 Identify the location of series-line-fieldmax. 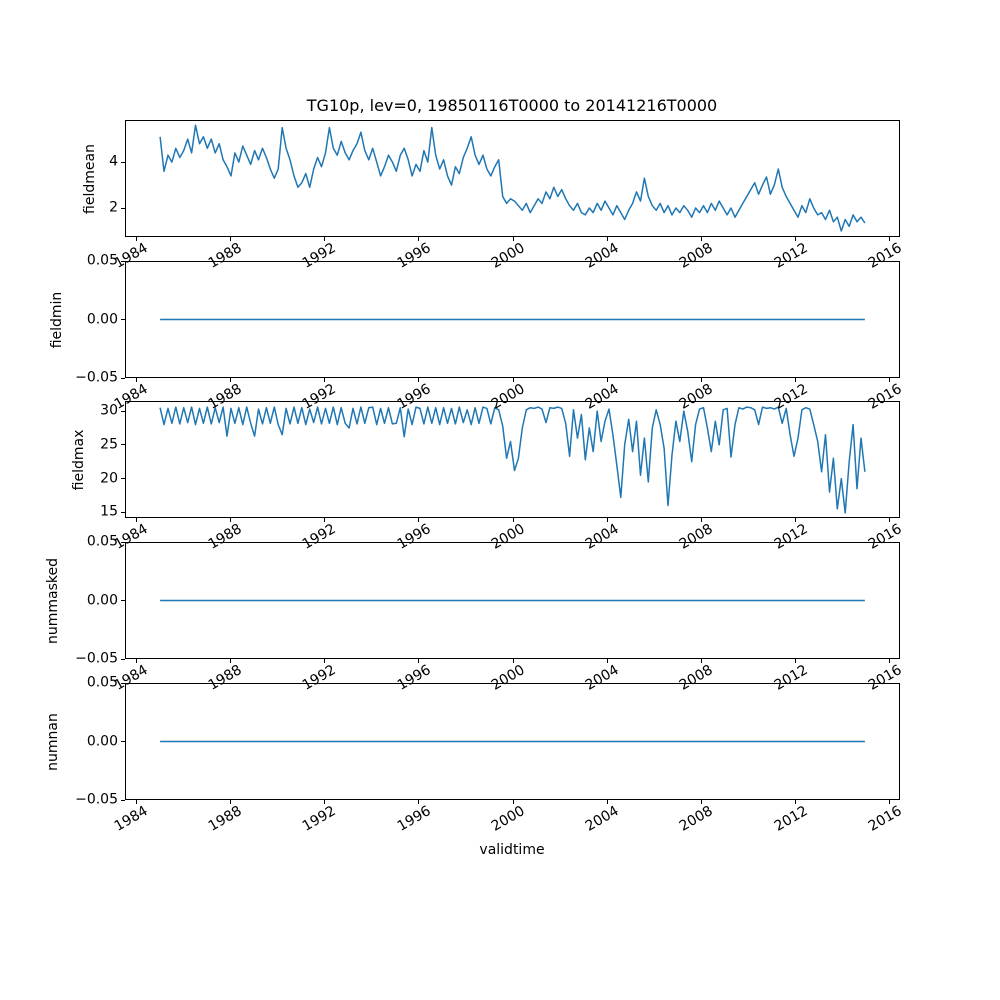
(512, 460).